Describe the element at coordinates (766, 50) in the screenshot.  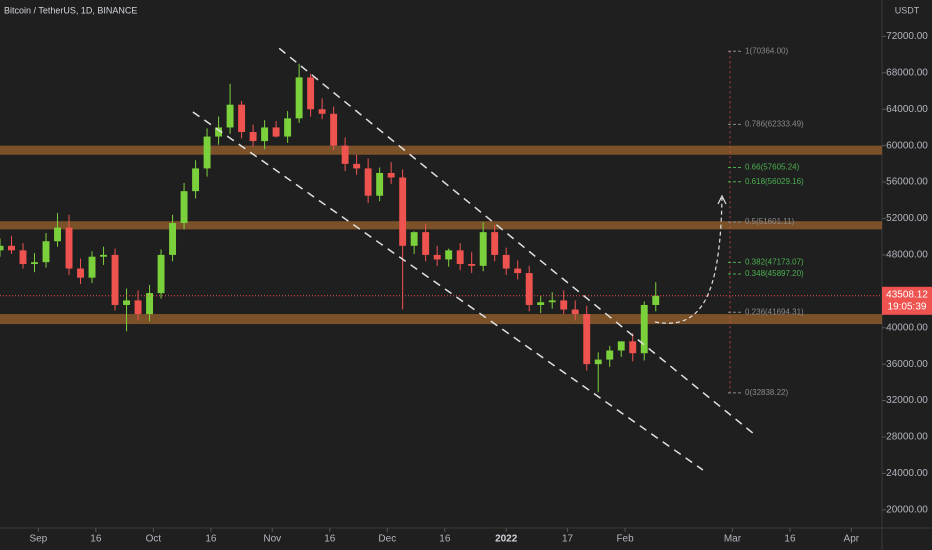
I see `fib-label: 1(70364.00)` at that location.